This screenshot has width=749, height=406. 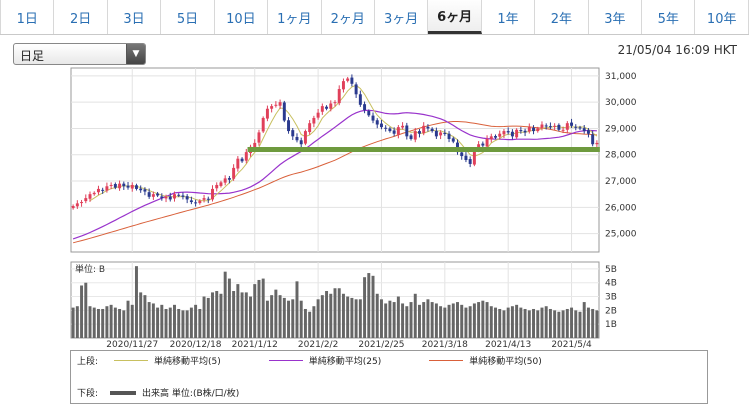 What do you see at coordinates (90, 269) in the screenshot?
I see `volume-unit-label: 単位: B` at bounding box center [90, 269].